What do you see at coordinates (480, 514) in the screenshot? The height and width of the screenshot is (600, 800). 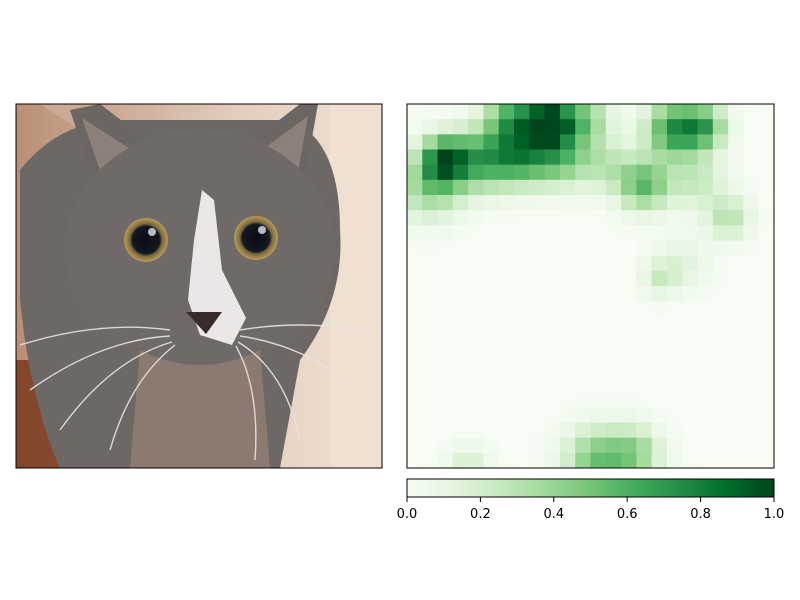 I see `colorbar-tick-label: 0.2` at bounding box center [480, 514].